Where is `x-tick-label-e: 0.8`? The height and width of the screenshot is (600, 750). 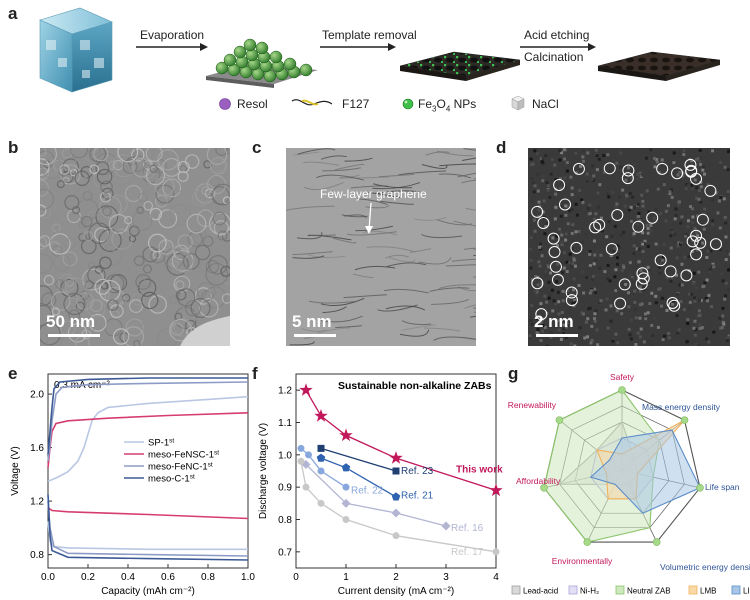
x-tick-label-e: 0.8 is located at coordinates (208, 577).